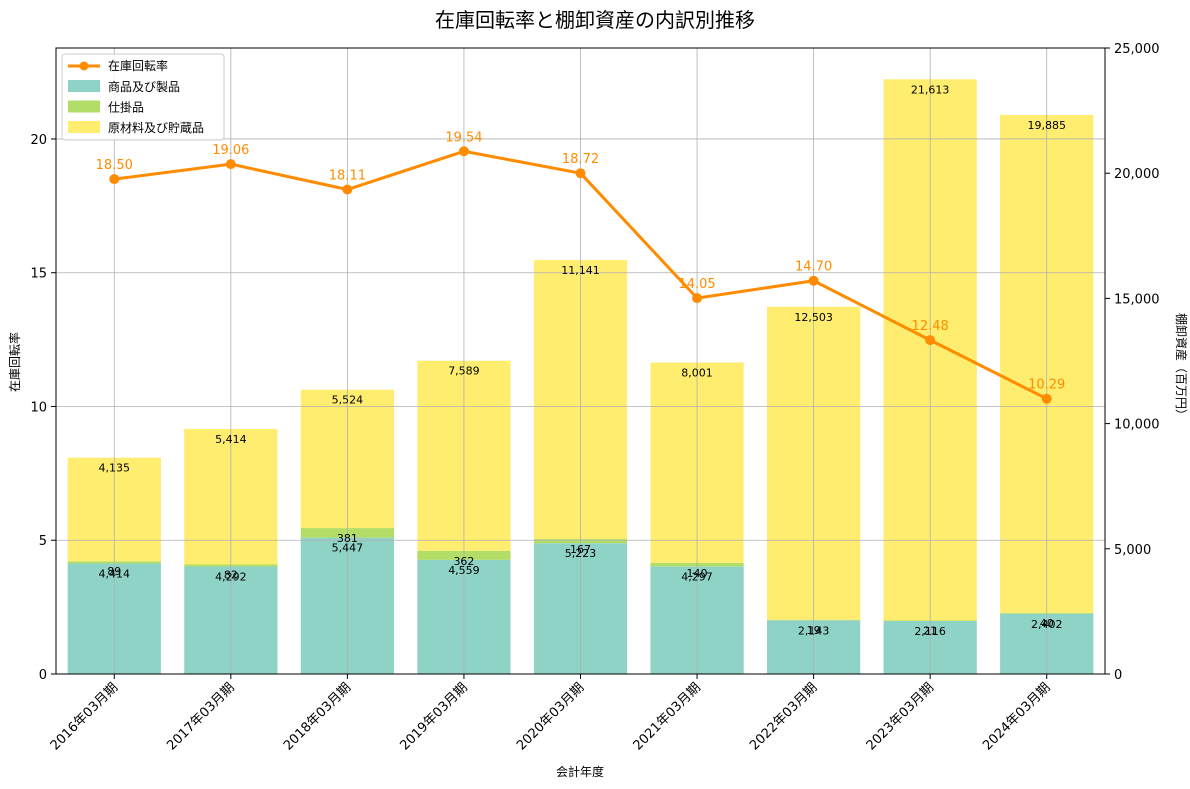 This screenshot has width=1190, height=789. Describe the element at coordinates (348, 400) in the screenshot. I see `bar-label-materials-2: 5,524` at that location.